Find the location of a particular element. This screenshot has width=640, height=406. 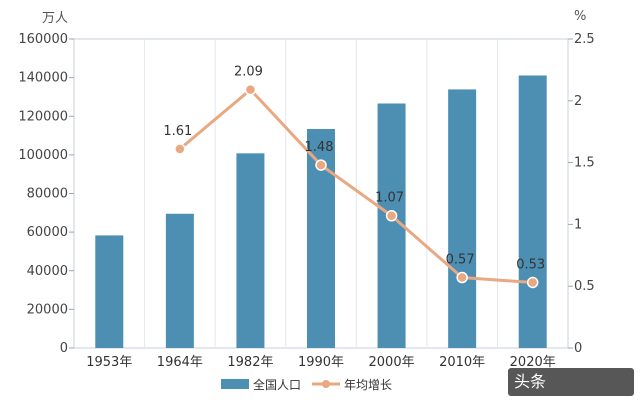

y-right-tick: 1.5 is located at coordinates (584, 163).